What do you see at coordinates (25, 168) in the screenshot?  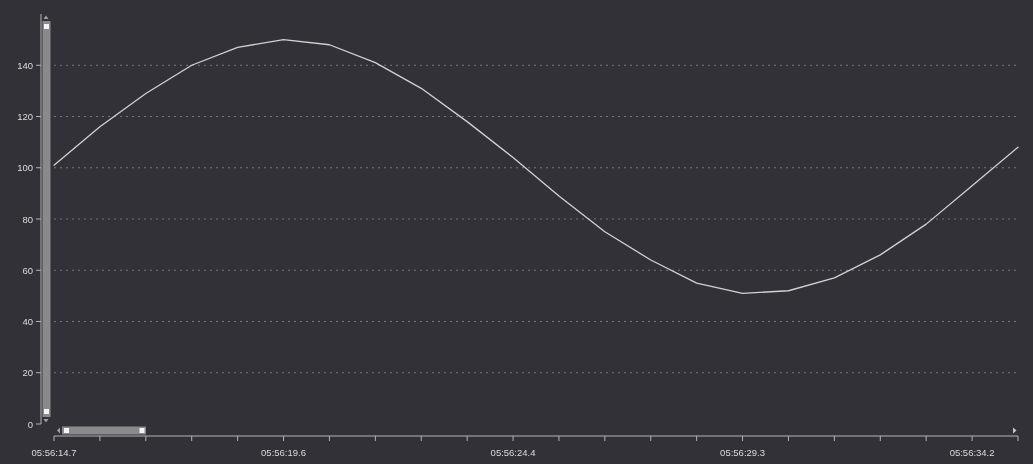 I see `y-tick-label: 100` at bounding box center [25, 168].